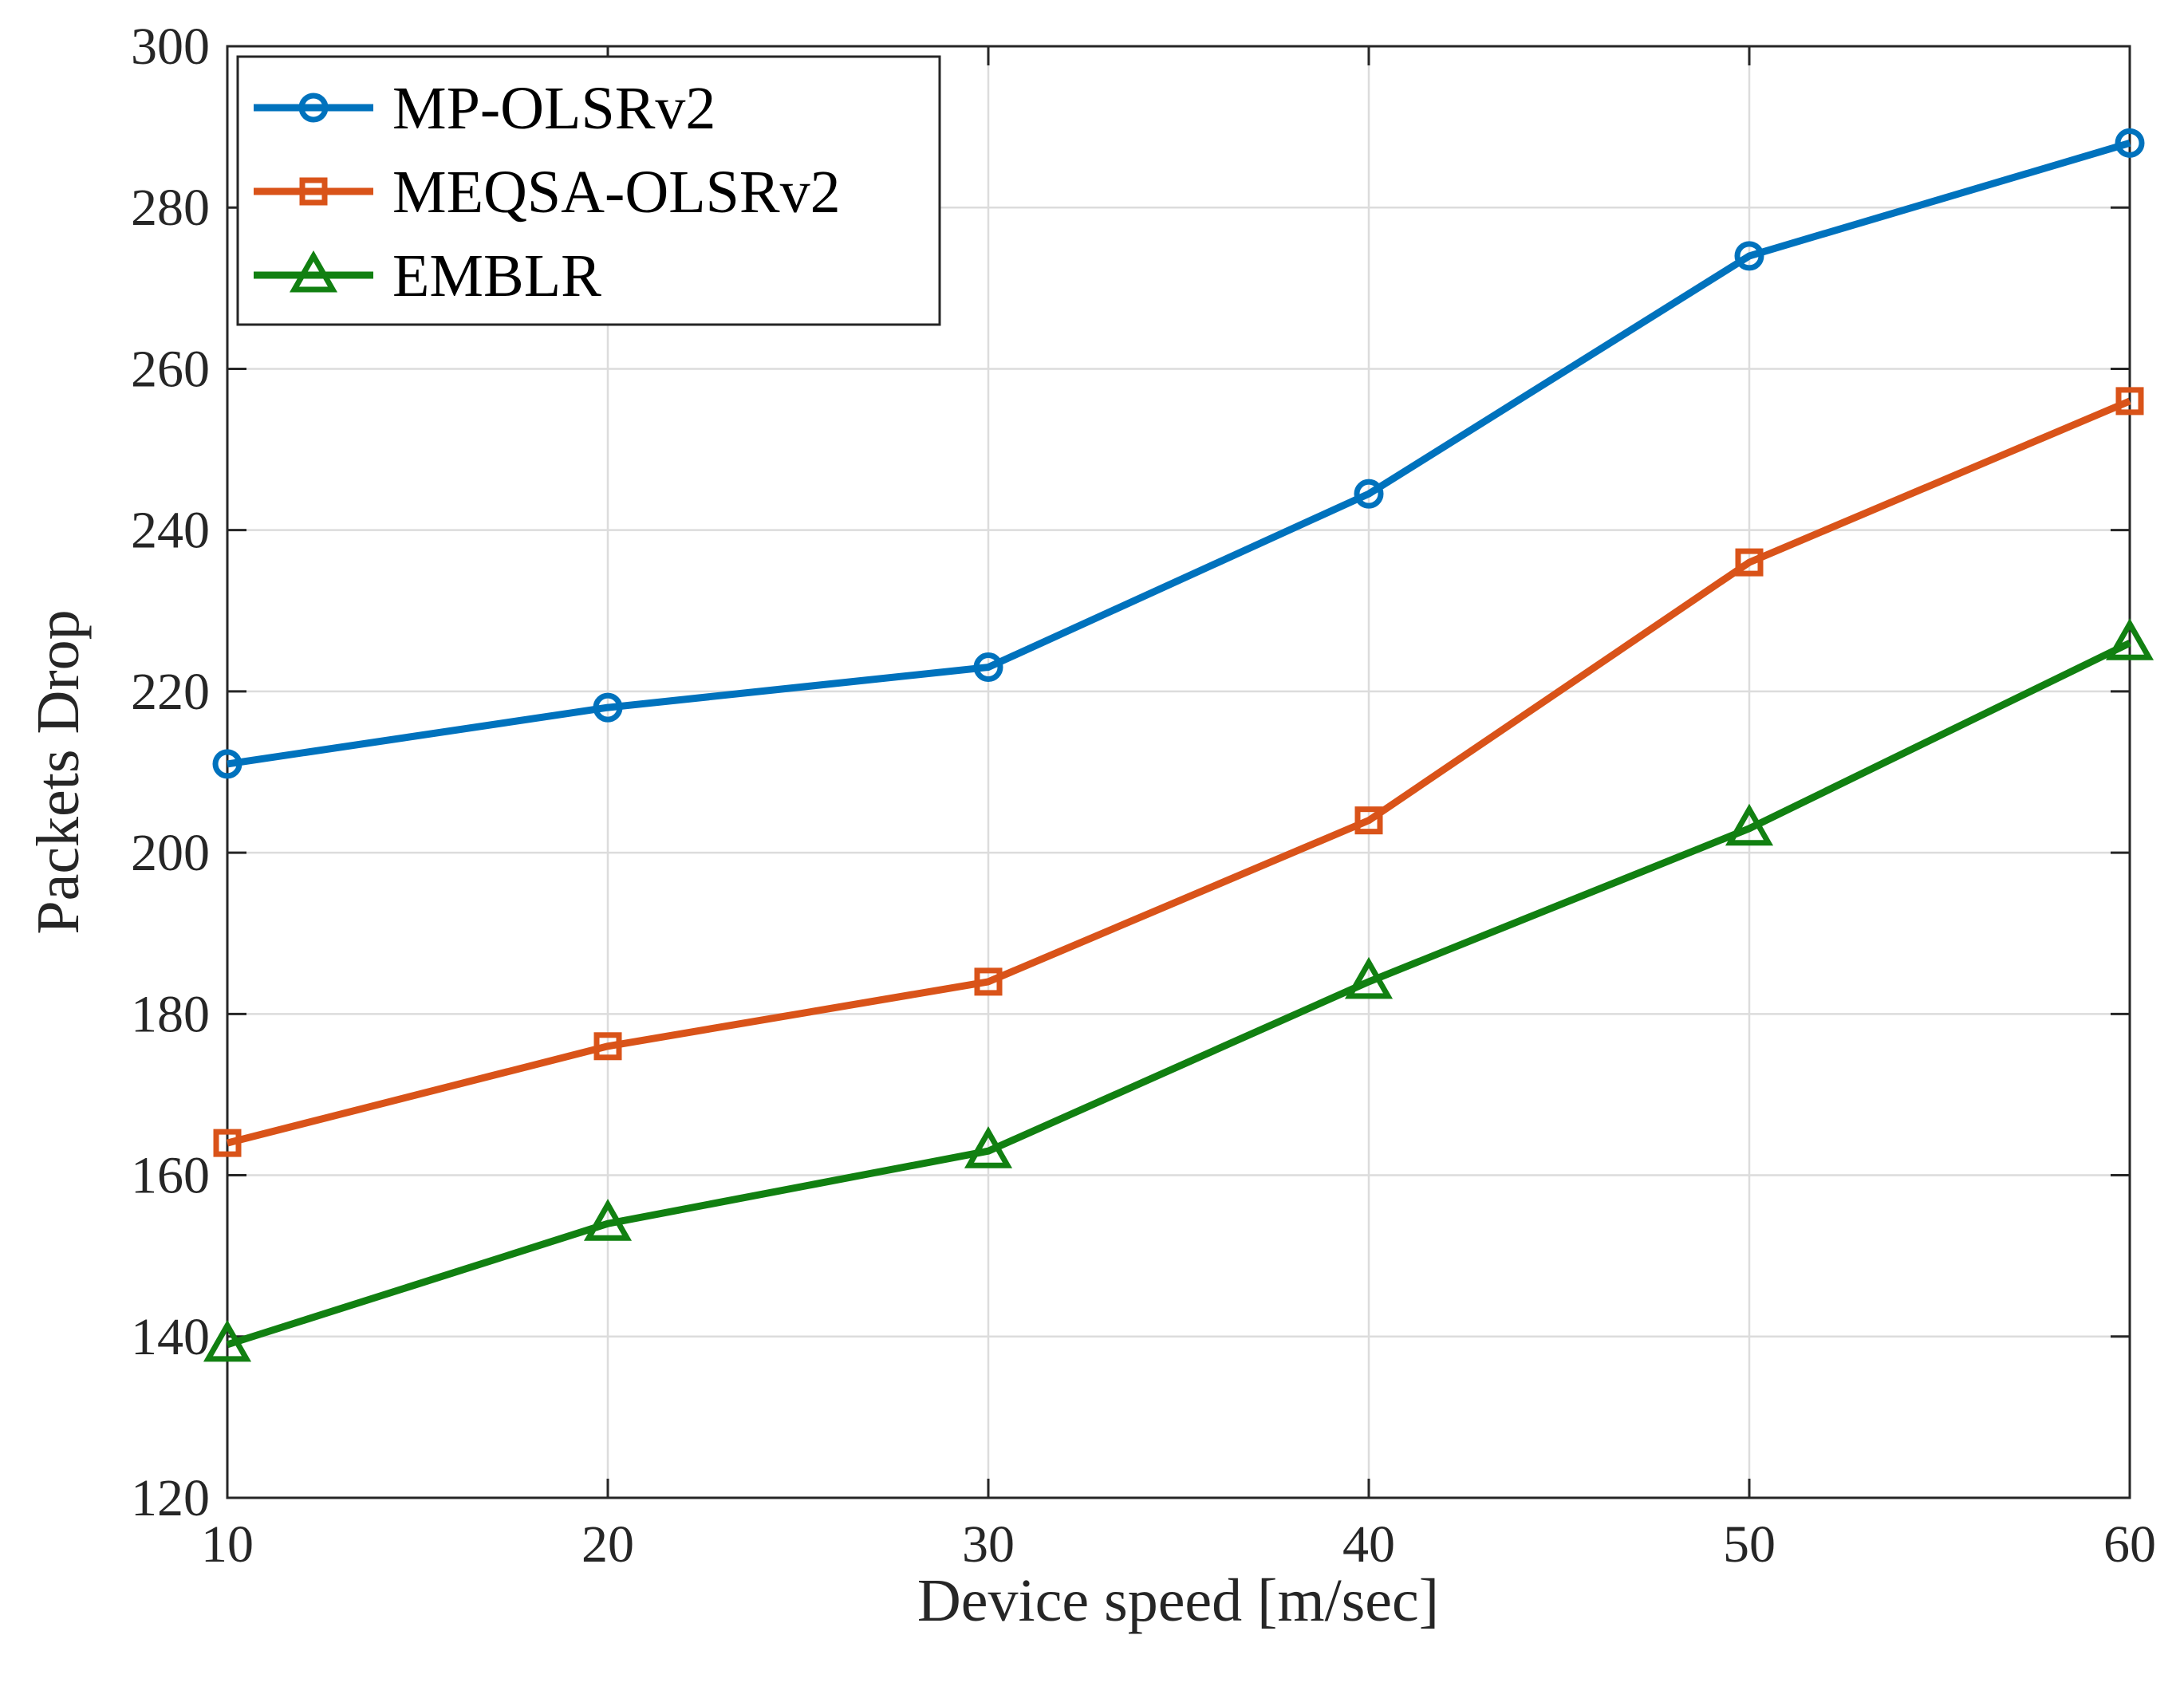 The height and width of the screenshot is (1698, 2184). I want to click on x-tick-label: 20, so click(607, 1544).